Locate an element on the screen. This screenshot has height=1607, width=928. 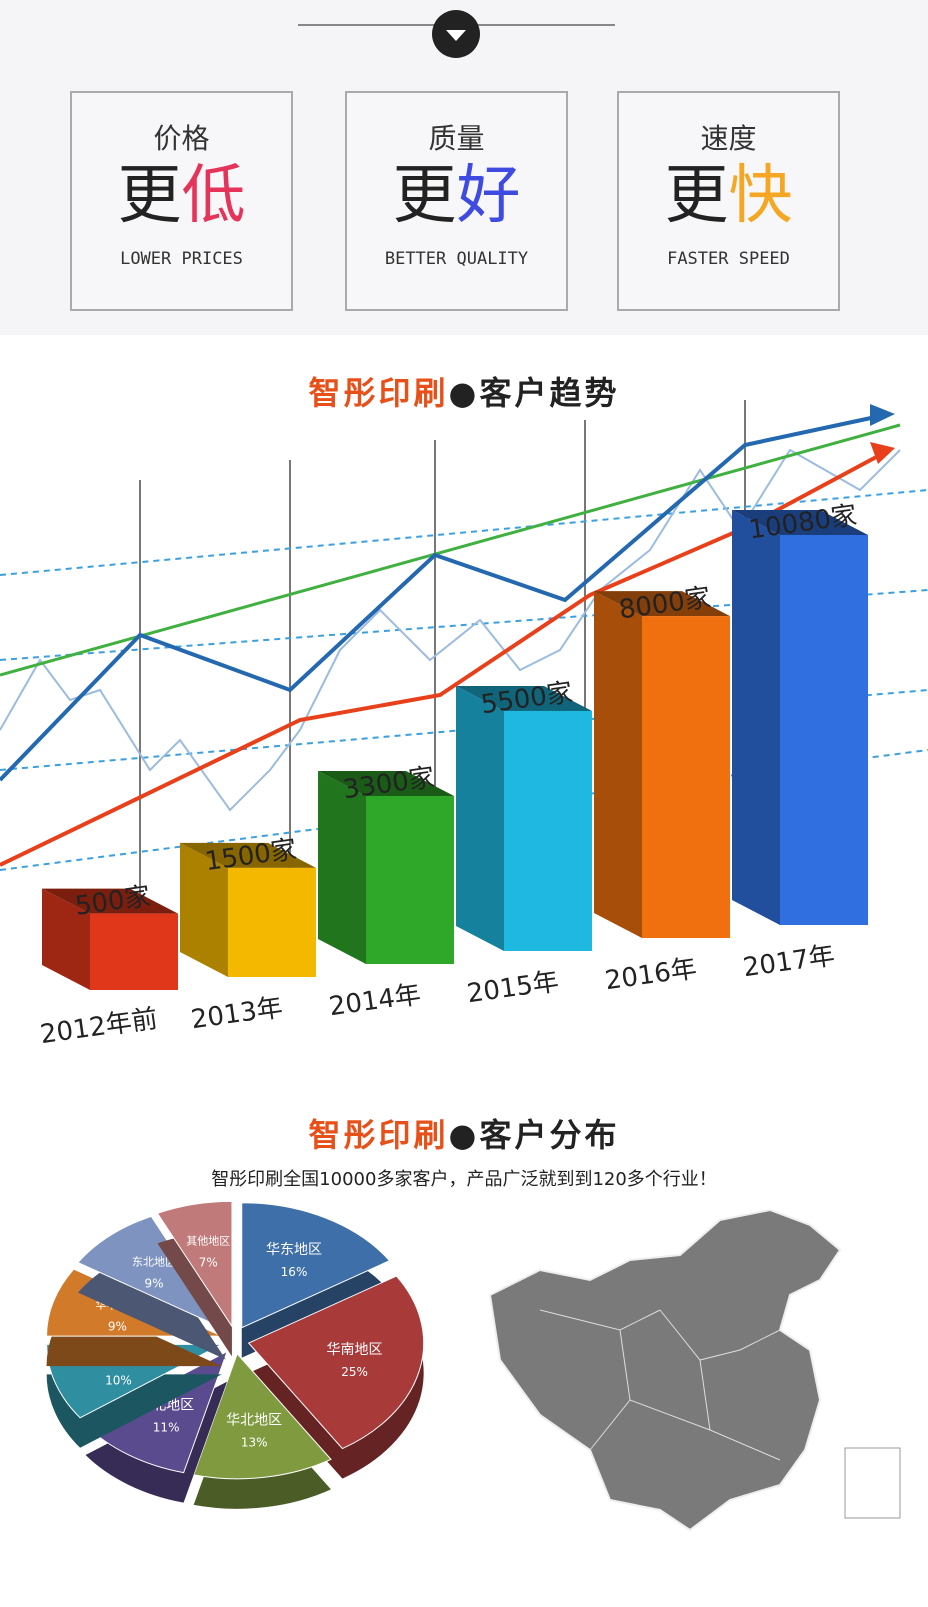
divider is located at coordinates (456, 34).